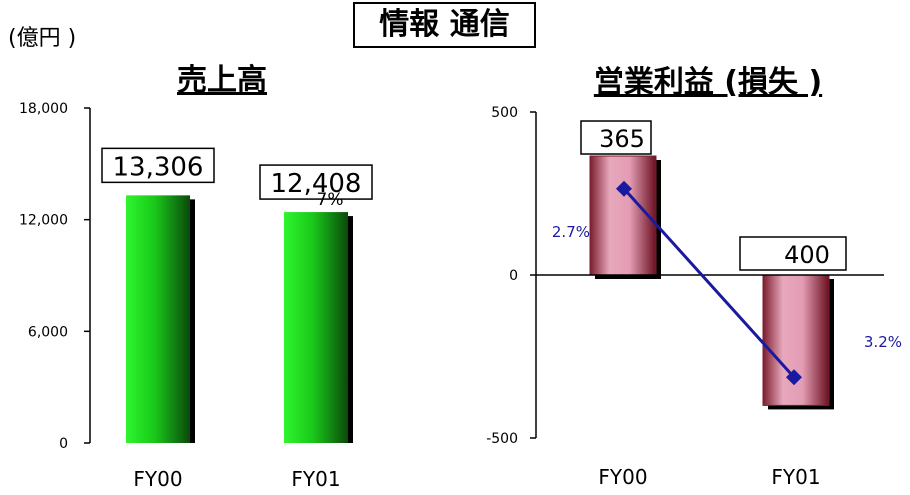  Describe the element at coordinates (709, 283) in the screenshot. I see `margin-line` at that location.